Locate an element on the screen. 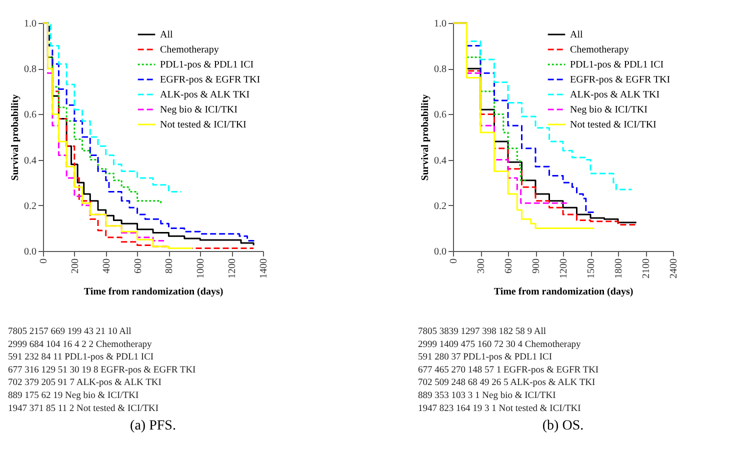 The height and width of the screenshot is (463, 750). x-tick-label: 1500 is located at coordinates (591, 268).